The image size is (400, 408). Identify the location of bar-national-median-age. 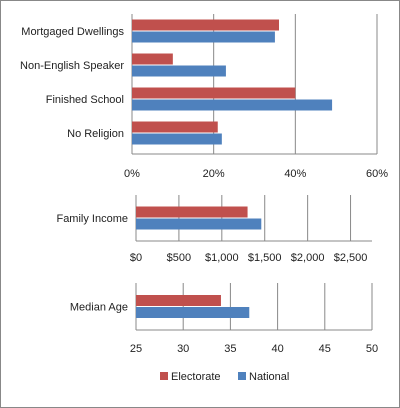
(193, 312).